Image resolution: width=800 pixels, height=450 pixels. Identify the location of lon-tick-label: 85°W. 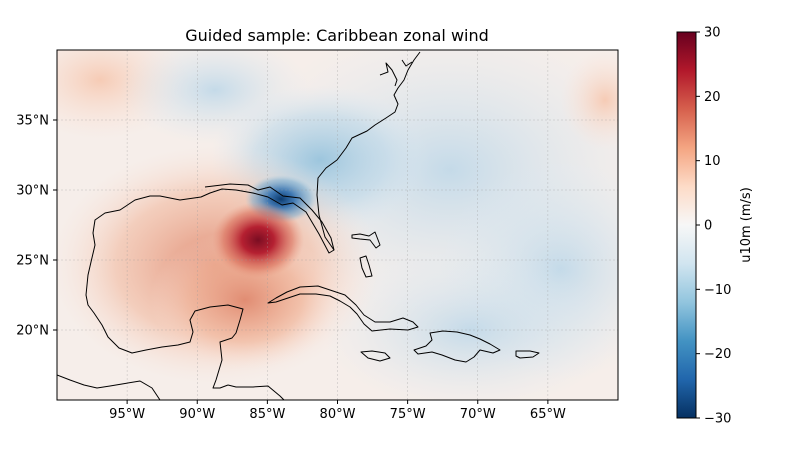
(267, 414).